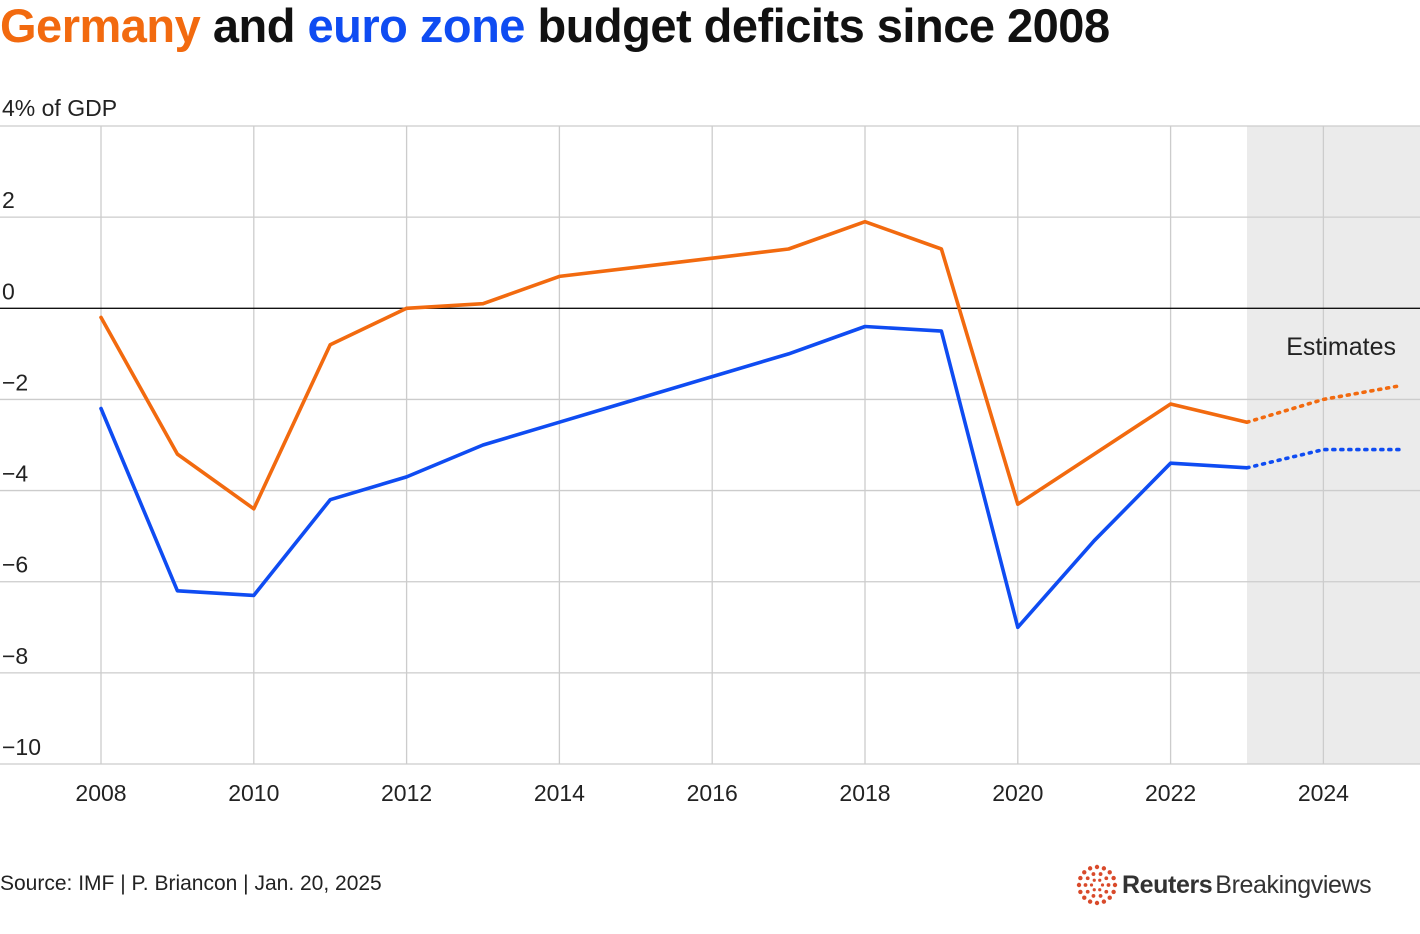  I want to click on x-tick-label: 2022, so click(1170, 793).